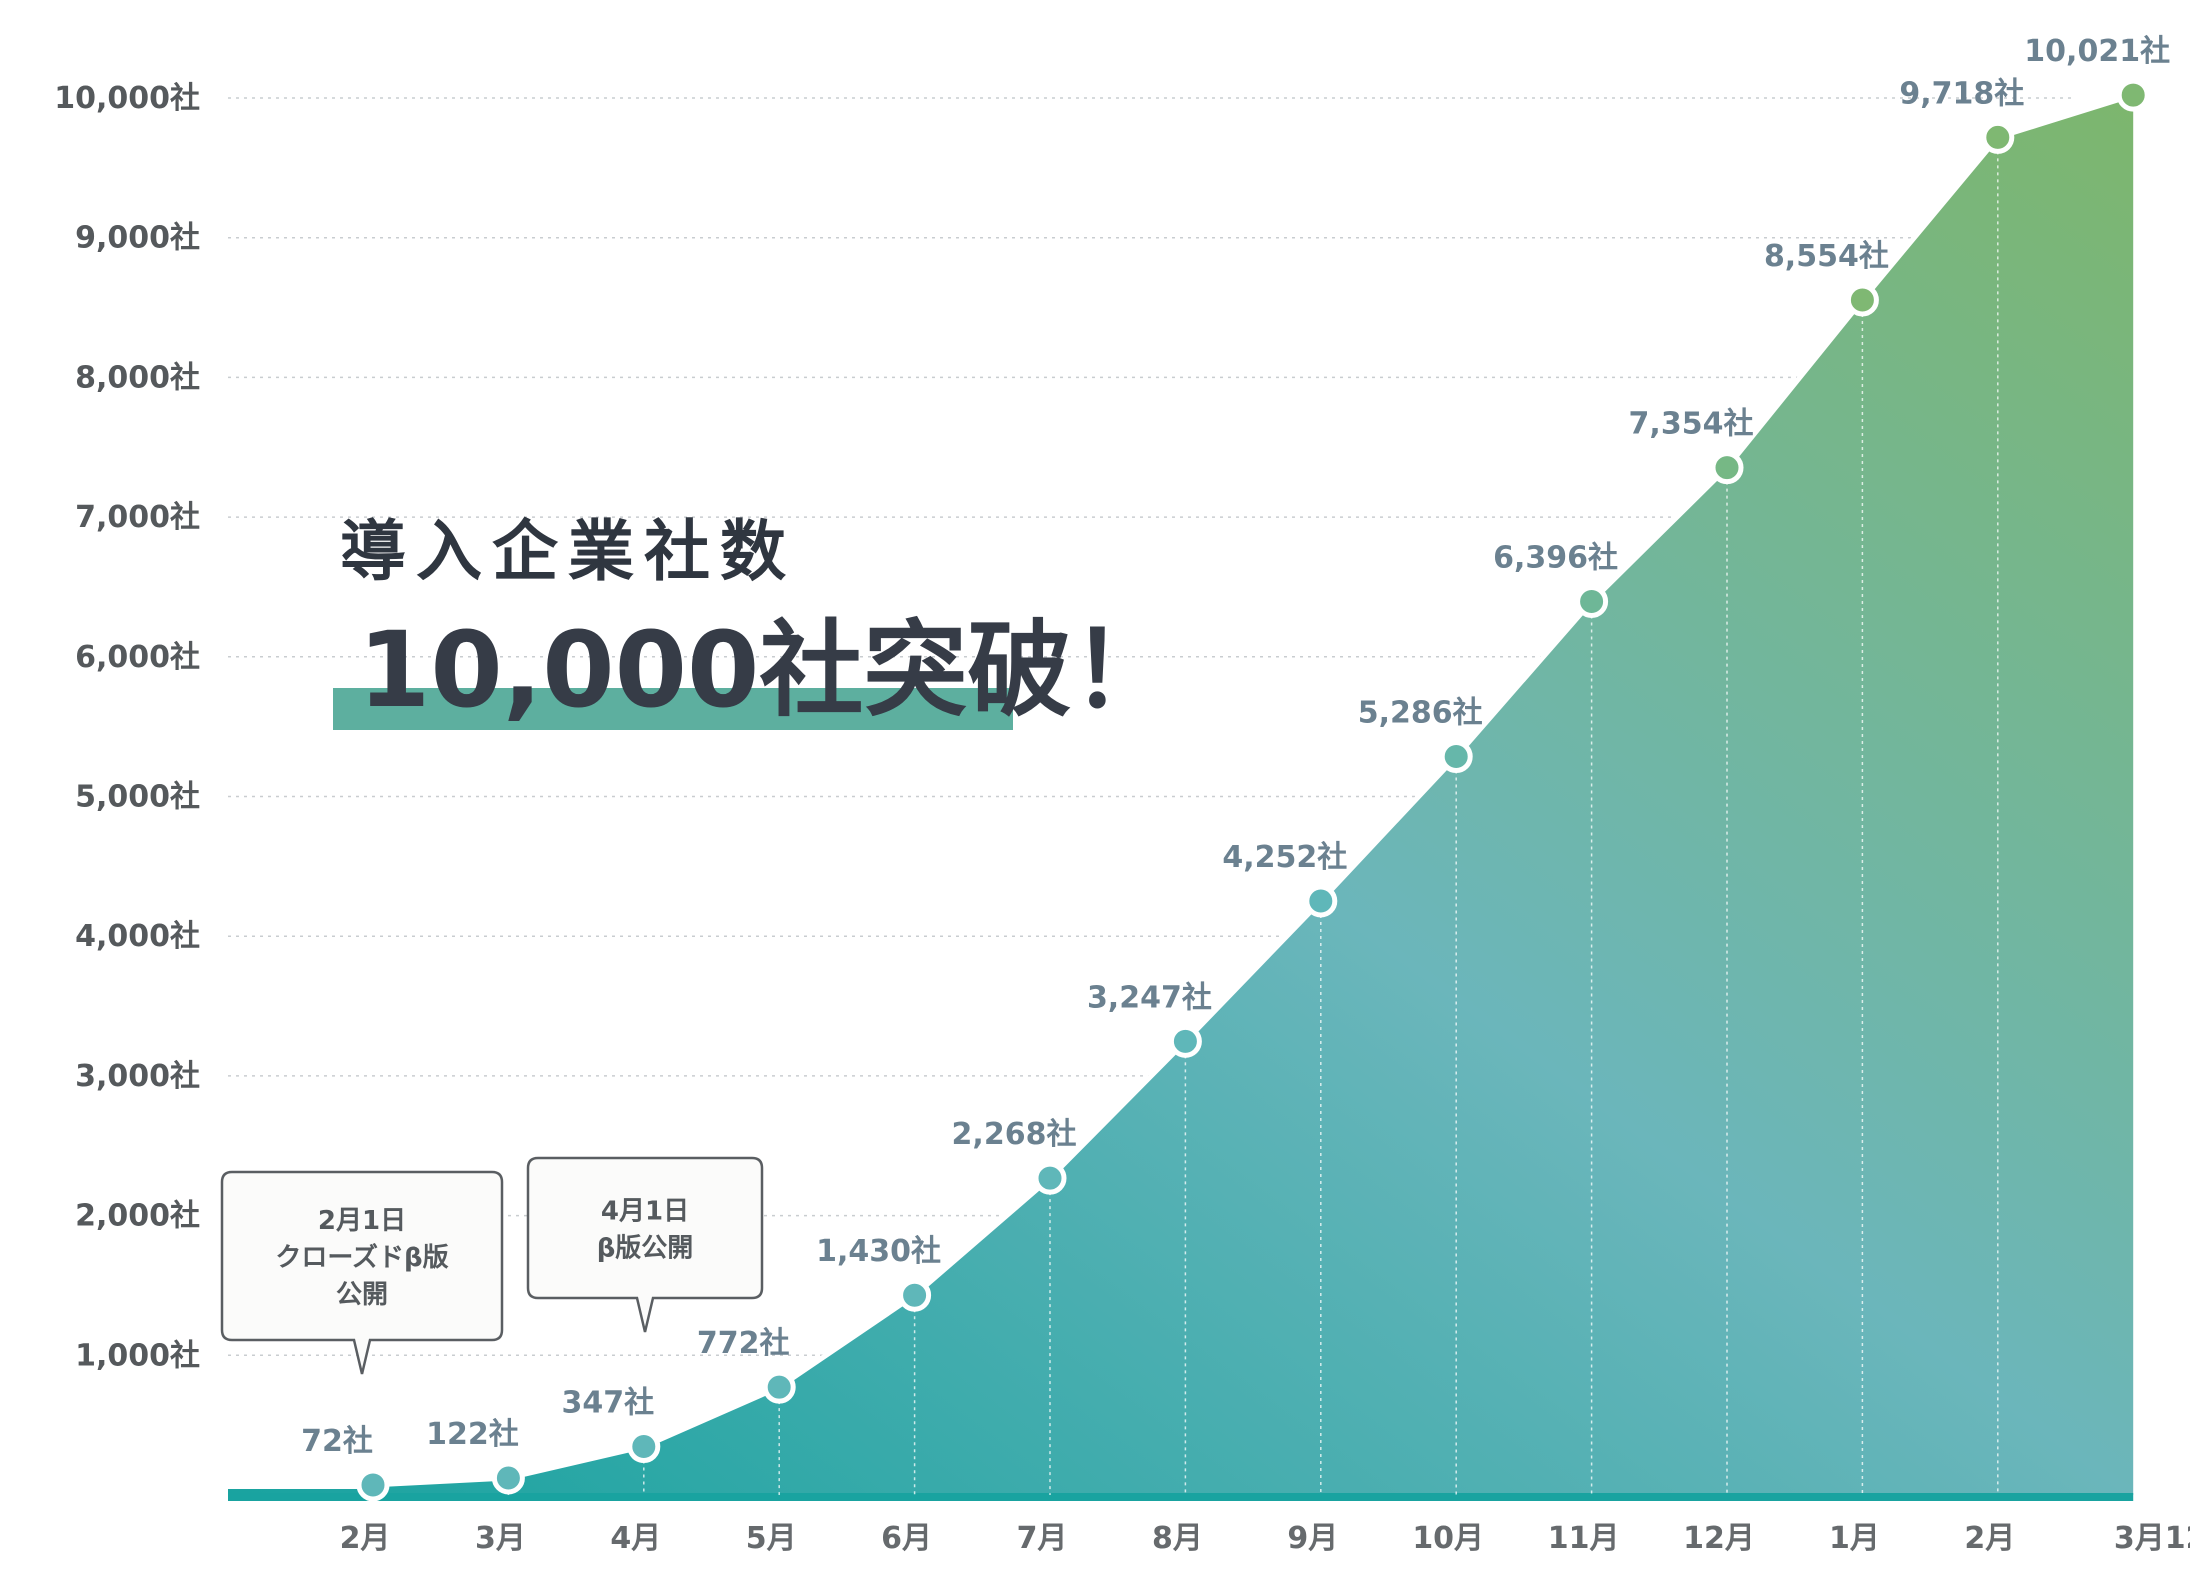  What do you see at coordinates (137, 377) in the screenshot?
I see `y-tick-label: 8,000社` at bounding box center [137, 377].